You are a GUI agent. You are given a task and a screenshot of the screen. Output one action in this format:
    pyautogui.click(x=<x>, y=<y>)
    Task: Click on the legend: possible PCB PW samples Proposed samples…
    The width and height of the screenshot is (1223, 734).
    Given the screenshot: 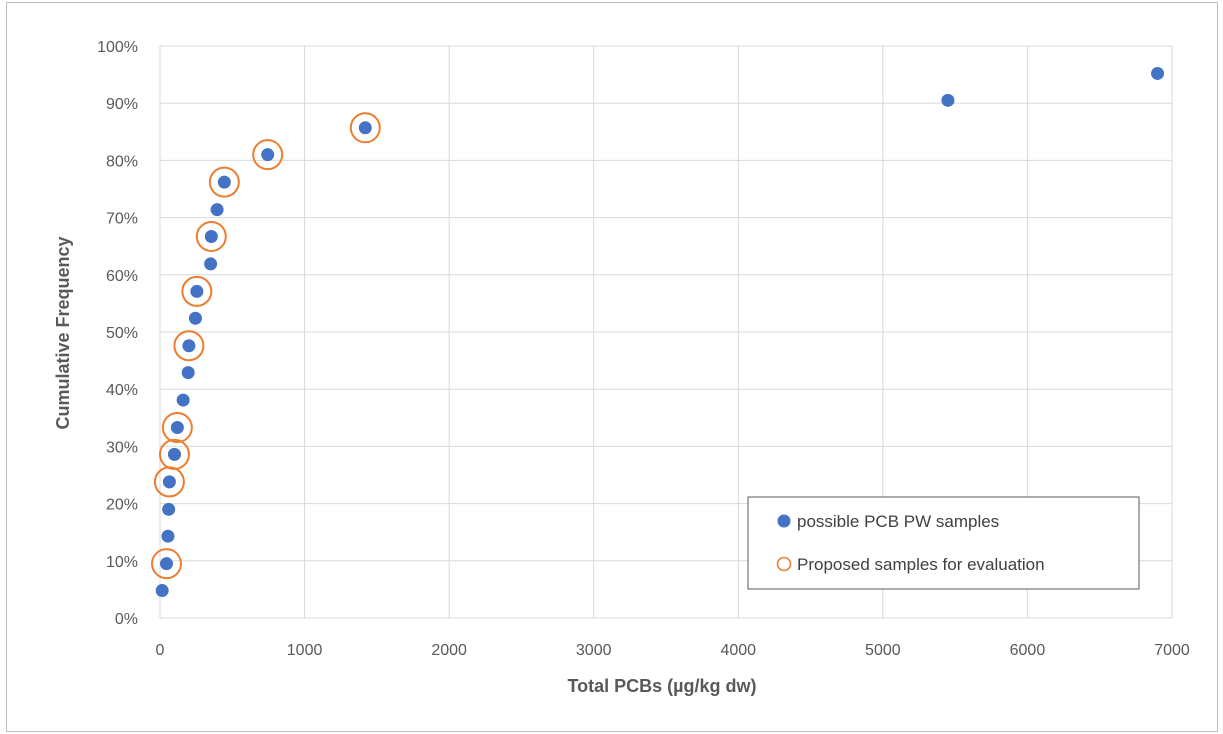 What is the action you would take?
    pyautogui.click(x=943, y=543)
    